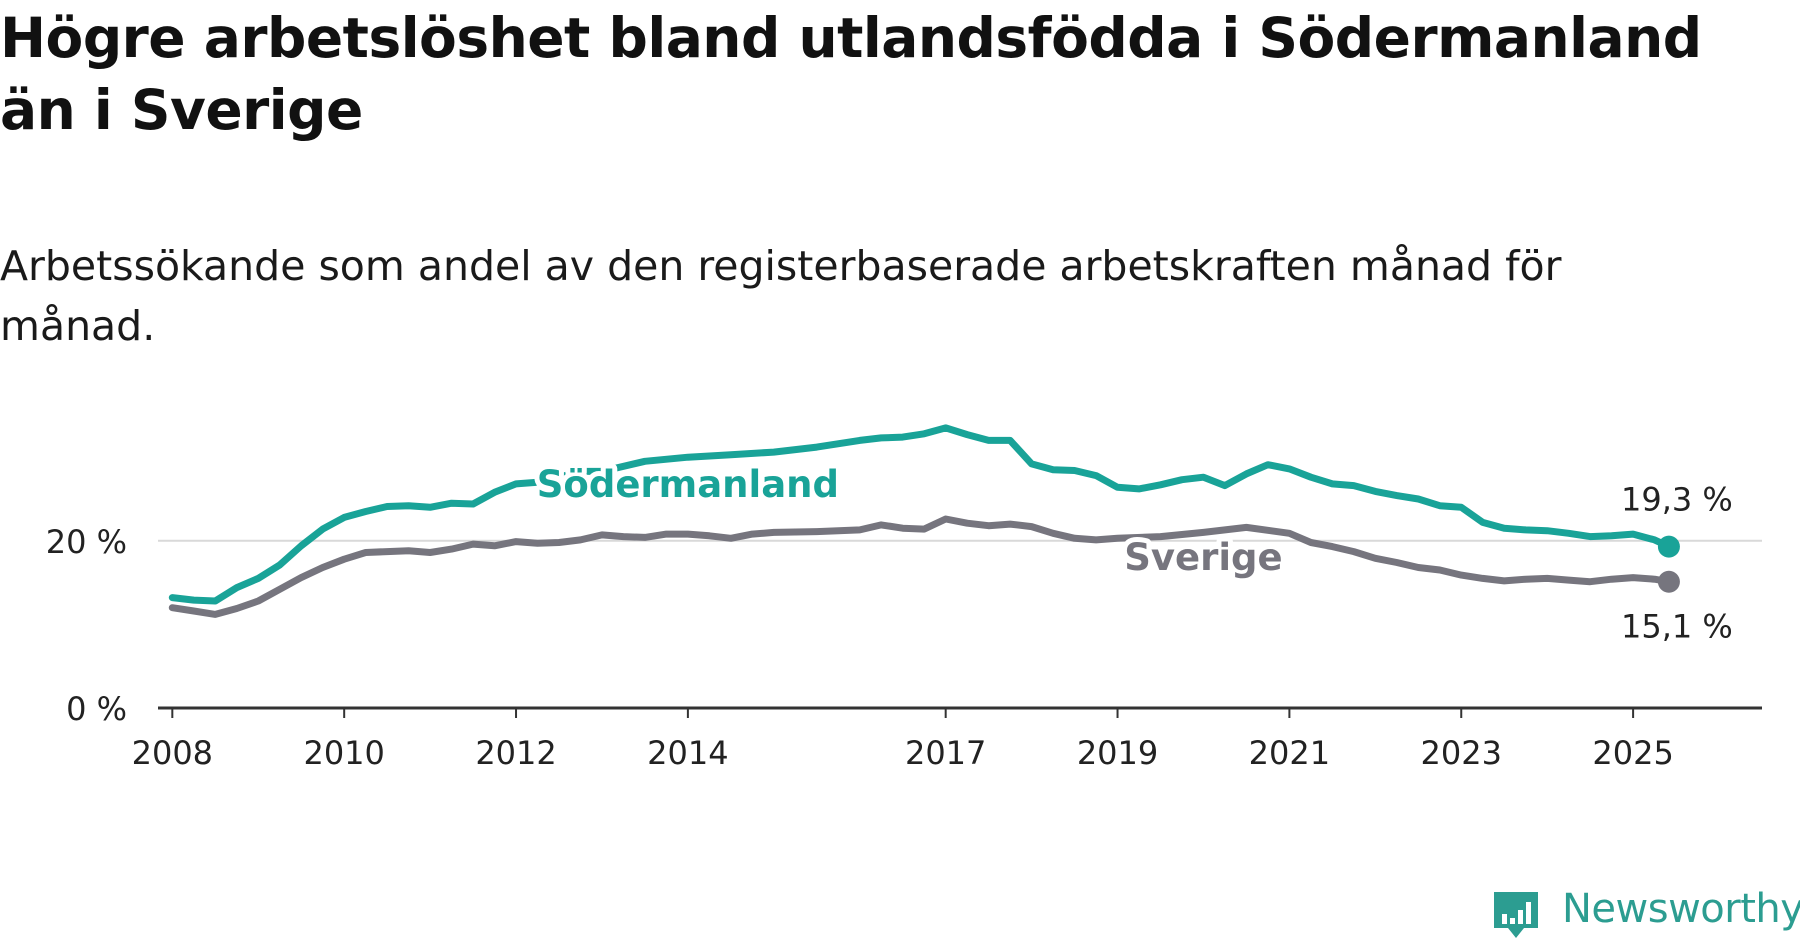 Image resolution: width=1800 pixels, height=948 pixels. Describe the element at coordinates (1516, 915) in the screenshot. I see `bar-chart-icon` at that location.